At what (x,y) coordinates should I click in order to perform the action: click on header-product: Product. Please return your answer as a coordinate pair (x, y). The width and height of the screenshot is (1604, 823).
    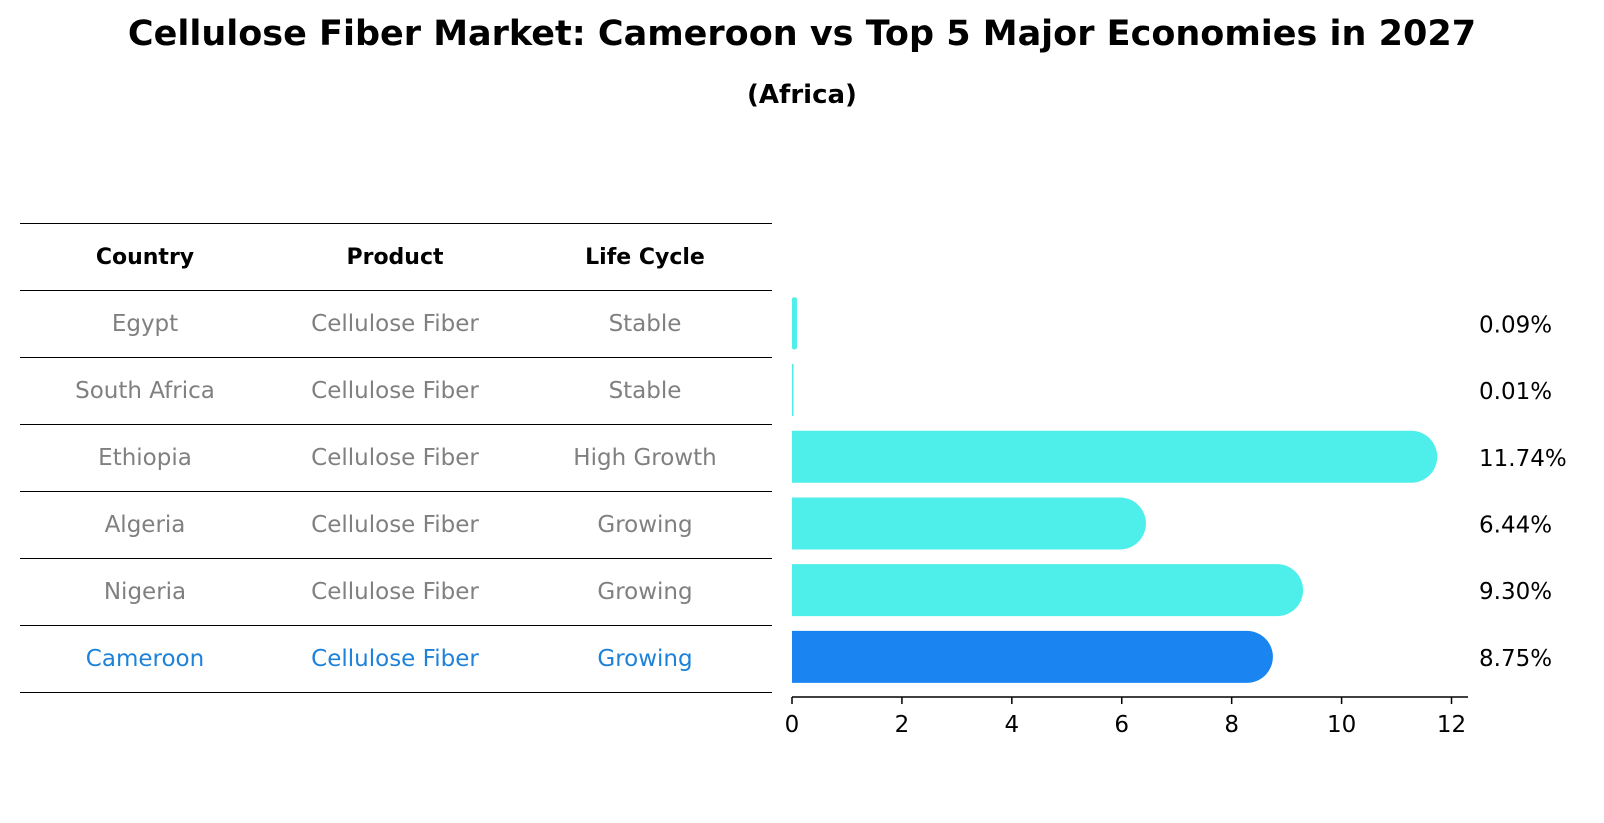
    Looking at the image, I should click on (395, 257).